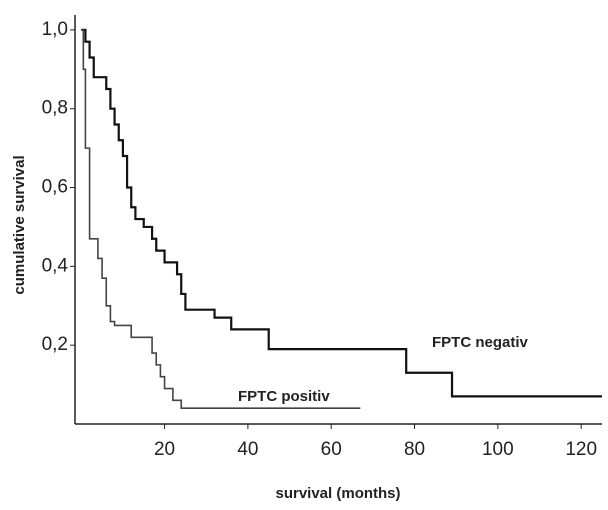 Image resolution: width=608 pixels, height=510 pixels. What do you see at coordinates (55, 265) in the screenshot?
I see `y-tick-label: 0,4` at bounding box center [55, 265].